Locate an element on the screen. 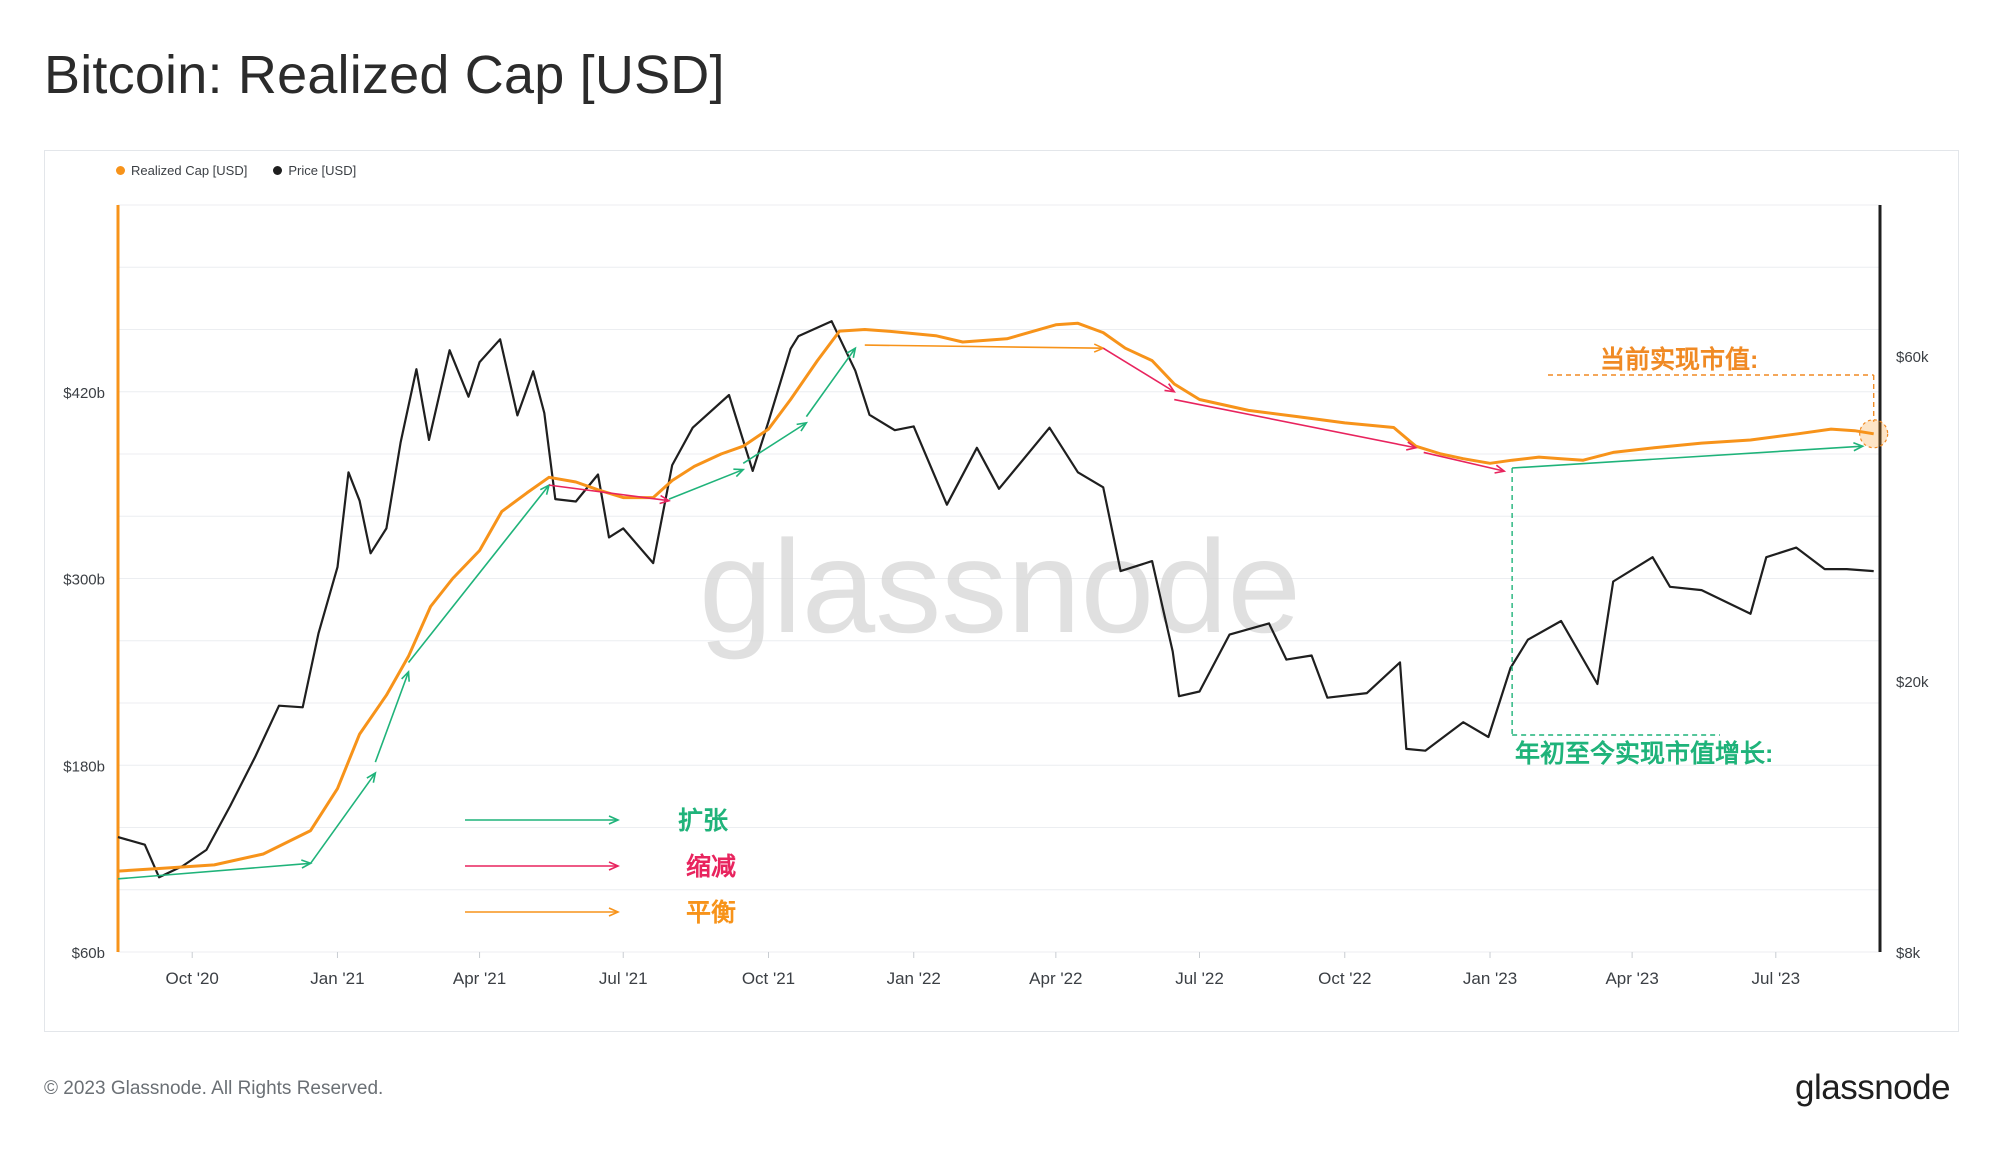 The width and height of the screenshot is (2000, 1152). footer-copyright: © 2023 Glassnode. All Rights Reserved. is located at coordinates (214, 1088).